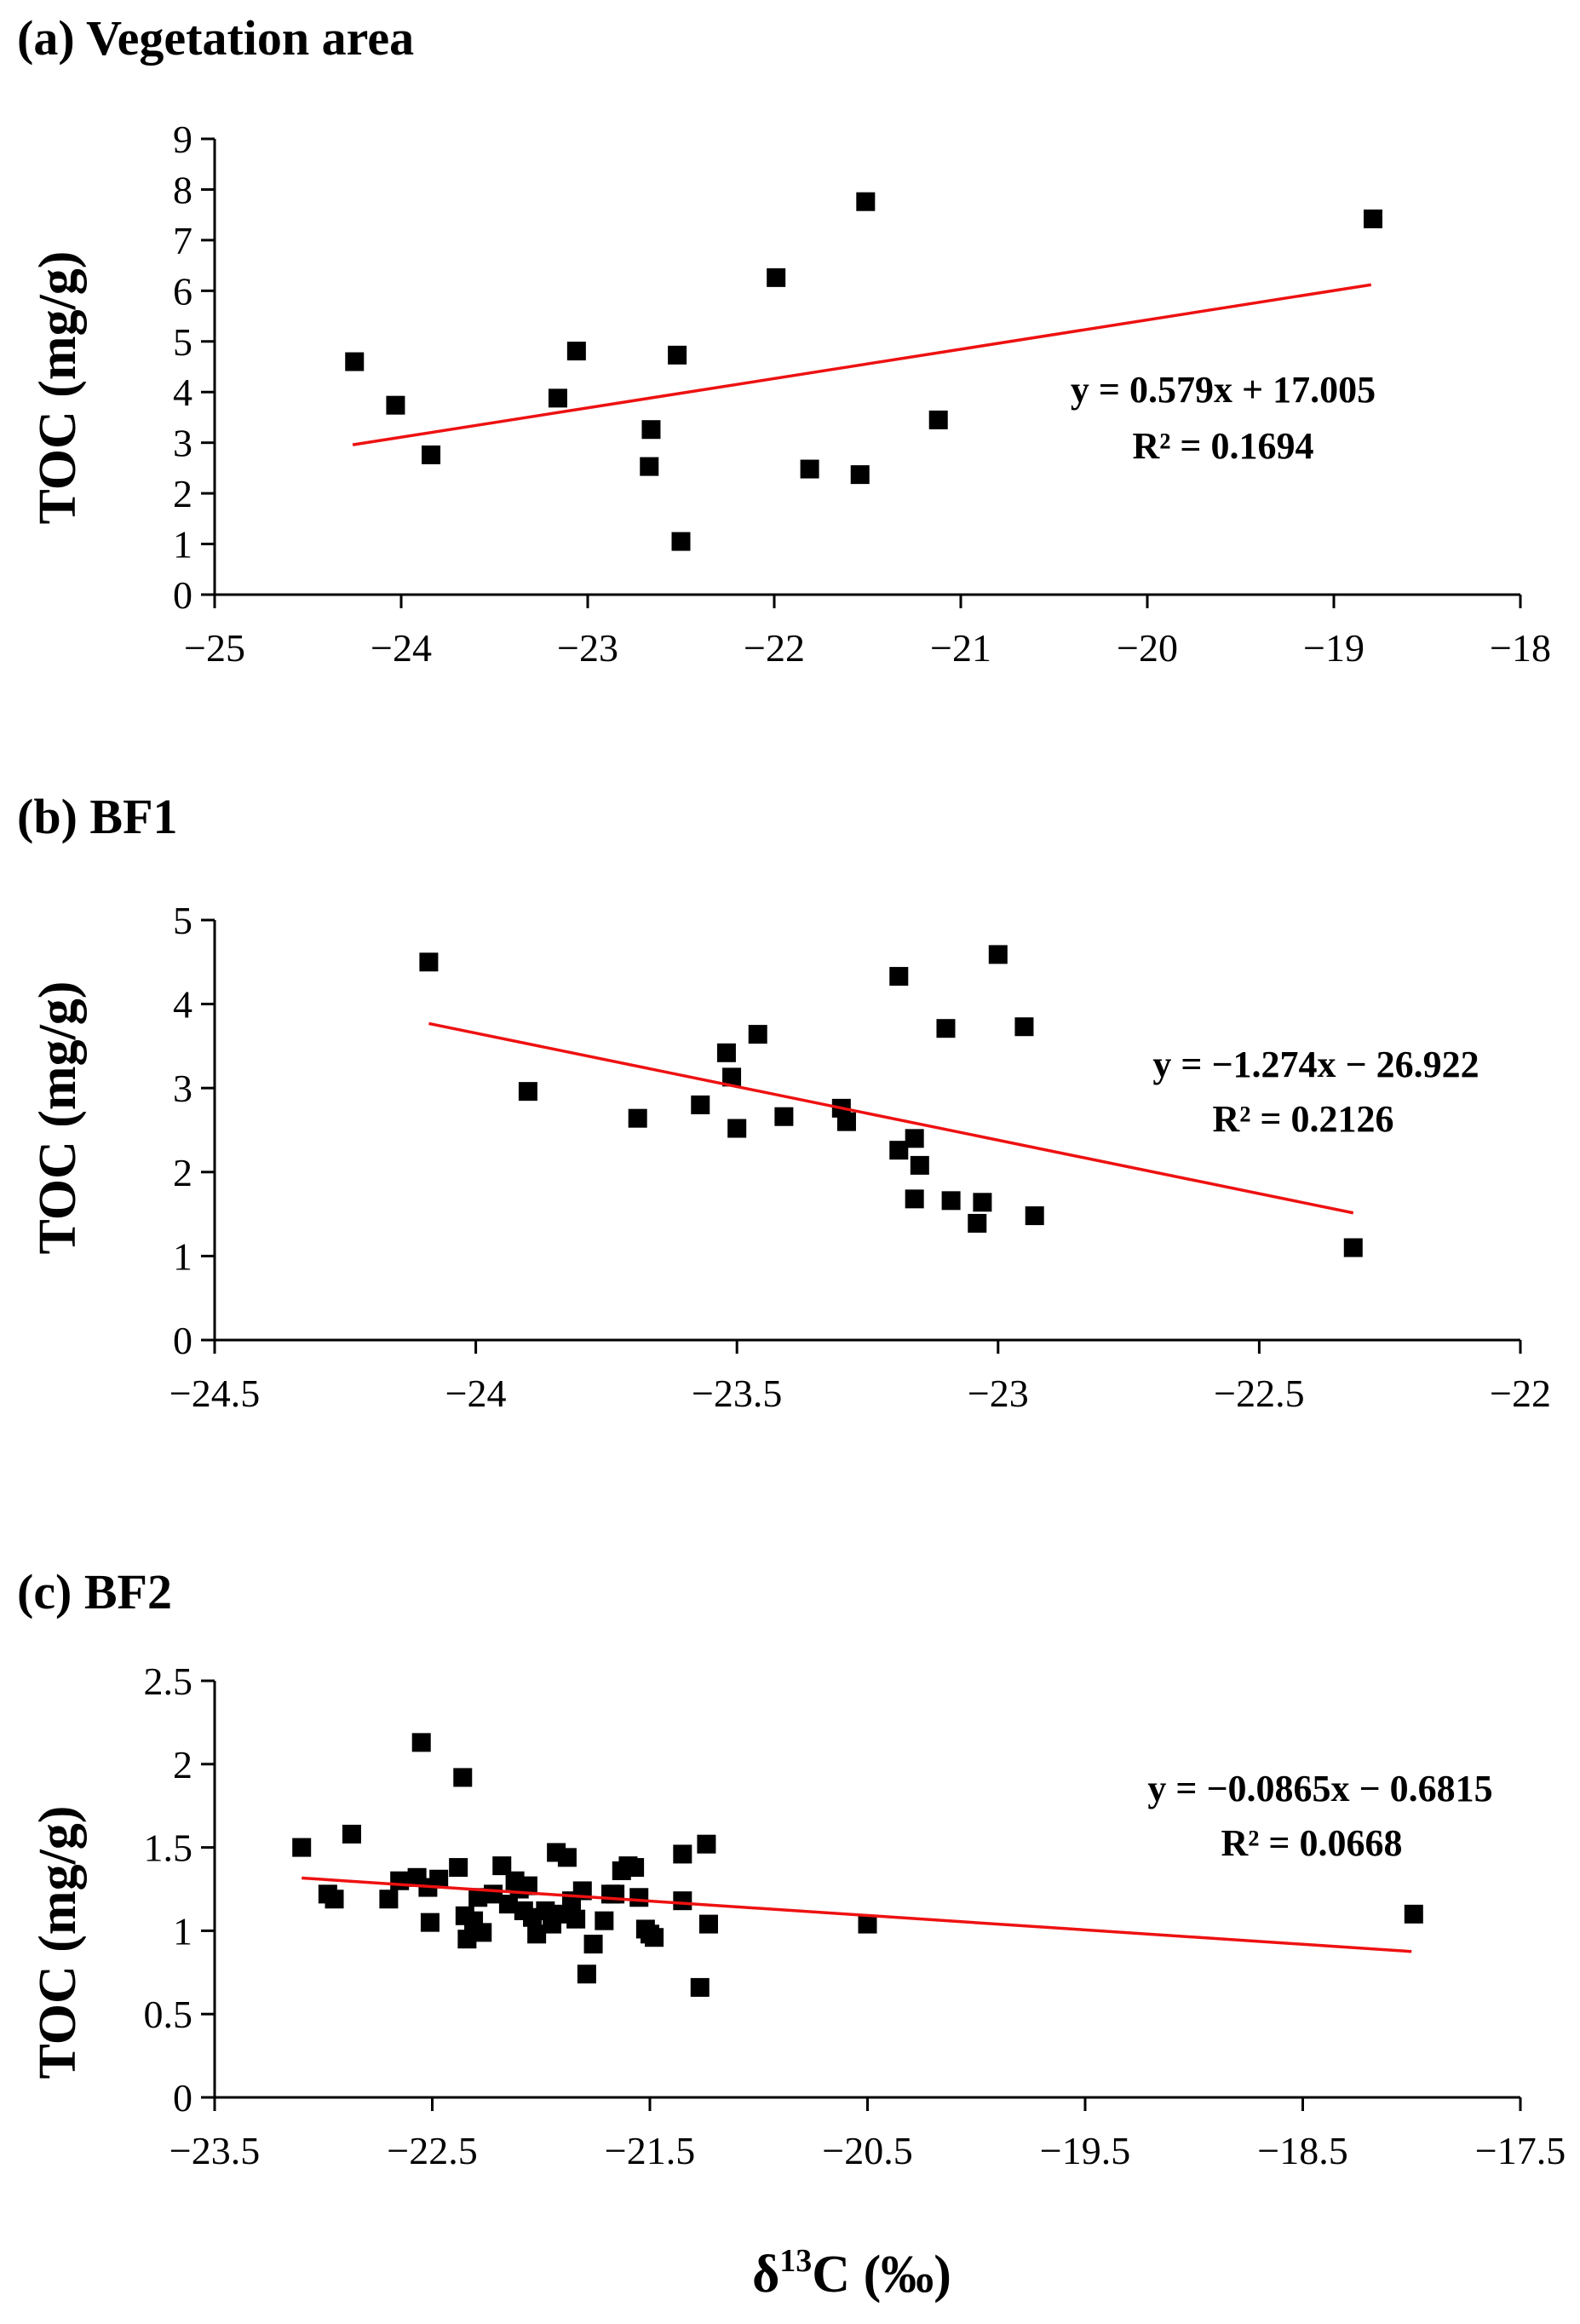 This screenshot has height=2324, width=1580. What do you see at coordinates (97, 816) in the screenshot?
I see `panel-b-title: (b) BF1` at bounding box center [97, 816].